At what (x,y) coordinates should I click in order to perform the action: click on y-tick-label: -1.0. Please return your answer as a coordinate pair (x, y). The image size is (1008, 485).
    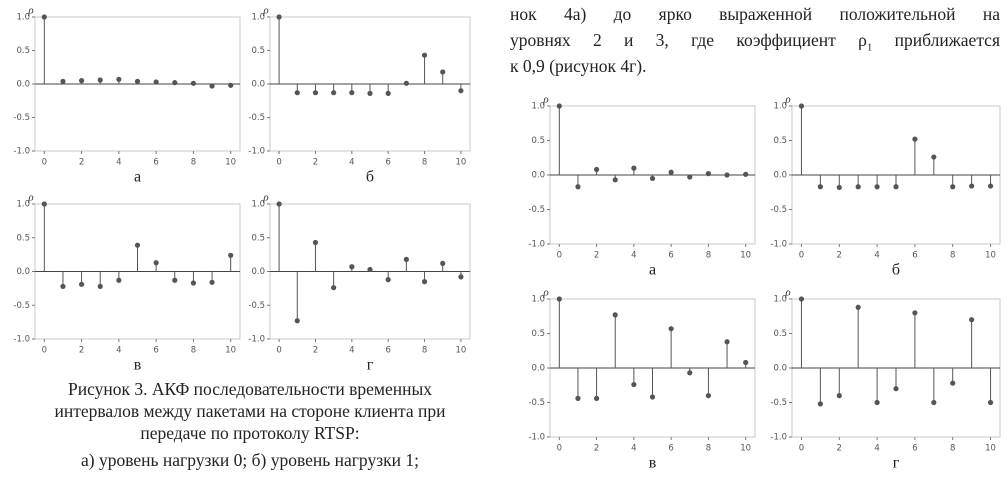
    Looking at the image, I should click on (536, 438).